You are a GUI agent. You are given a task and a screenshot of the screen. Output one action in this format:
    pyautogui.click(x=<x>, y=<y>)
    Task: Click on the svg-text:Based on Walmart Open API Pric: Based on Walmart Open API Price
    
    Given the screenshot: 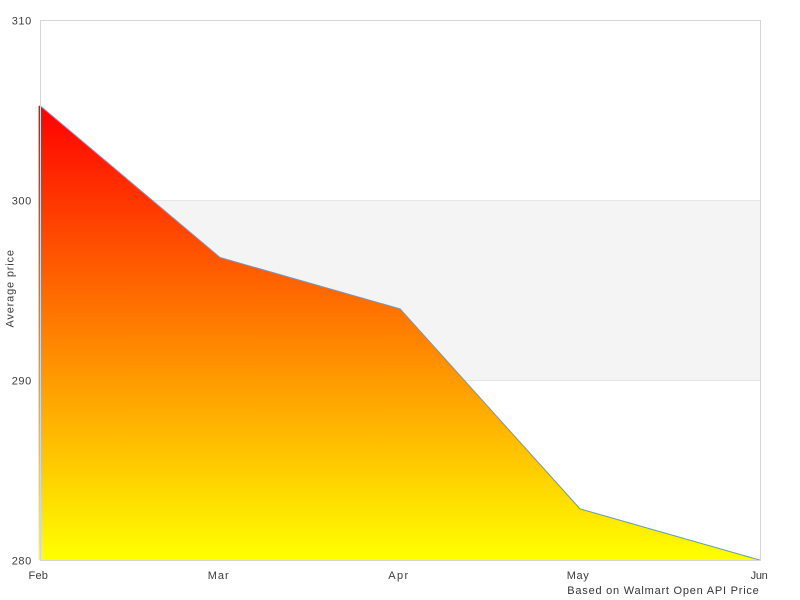 What is the action you would take?
    pyautogui.click(x=663, y=591)
    